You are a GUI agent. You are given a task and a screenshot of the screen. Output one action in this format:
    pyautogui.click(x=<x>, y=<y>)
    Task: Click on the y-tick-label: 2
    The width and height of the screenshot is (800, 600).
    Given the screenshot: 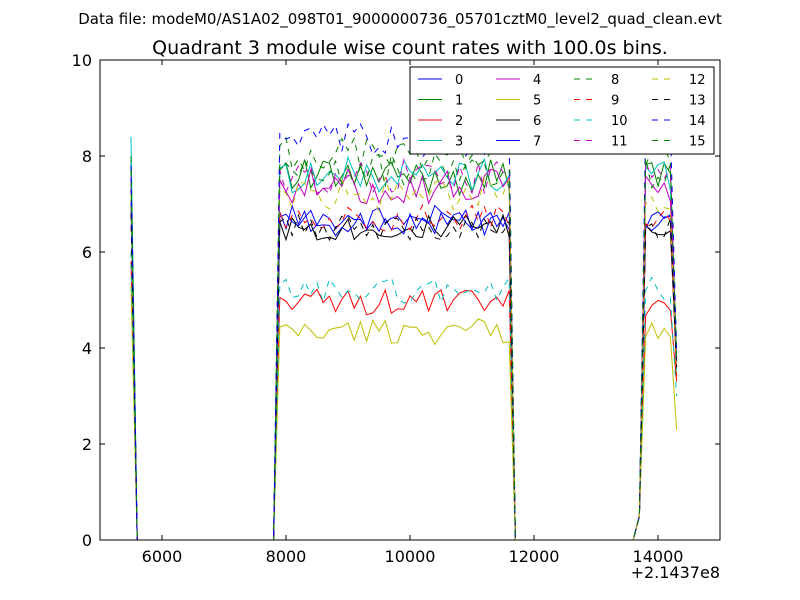 What is the action you would take?
    pyautogui.click(x=87, y=444)
    